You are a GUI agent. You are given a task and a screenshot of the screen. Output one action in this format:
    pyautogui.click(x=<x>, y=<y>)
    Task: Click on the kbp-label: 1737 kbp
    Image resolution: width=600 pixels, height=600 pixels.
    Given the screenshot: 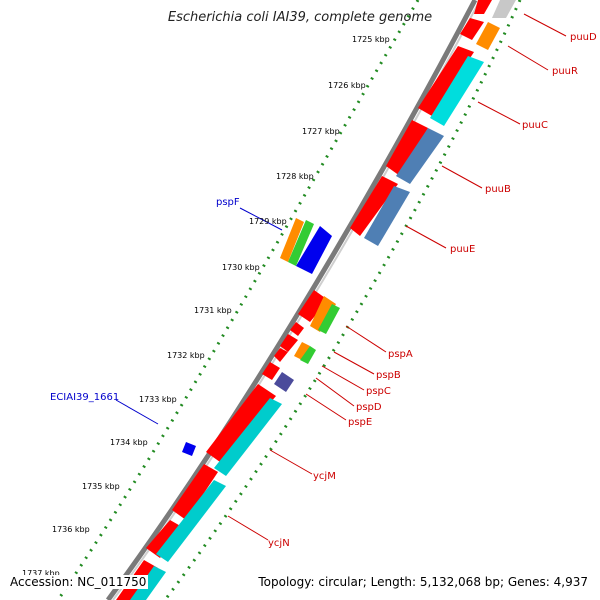 What is the action you would take?
    pyautogui.click(x=41, y=573)
    